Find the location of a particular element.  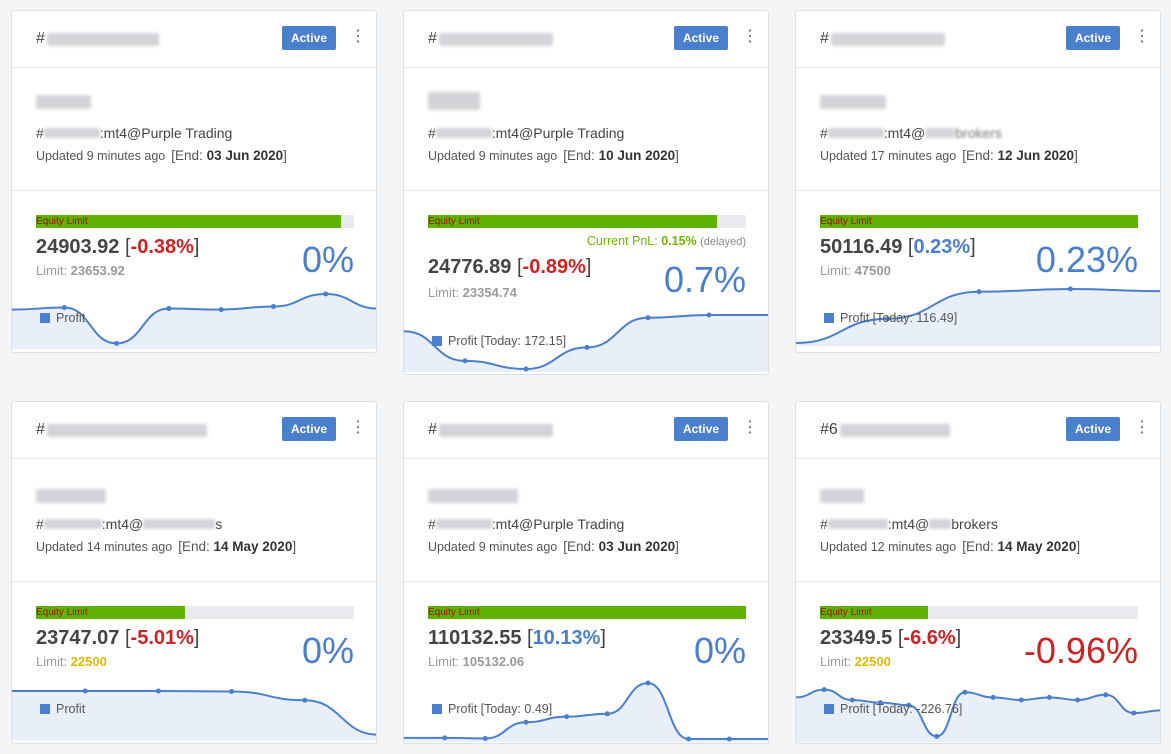

equity-amount: 23349.5 is located at coordinates (856, 638).